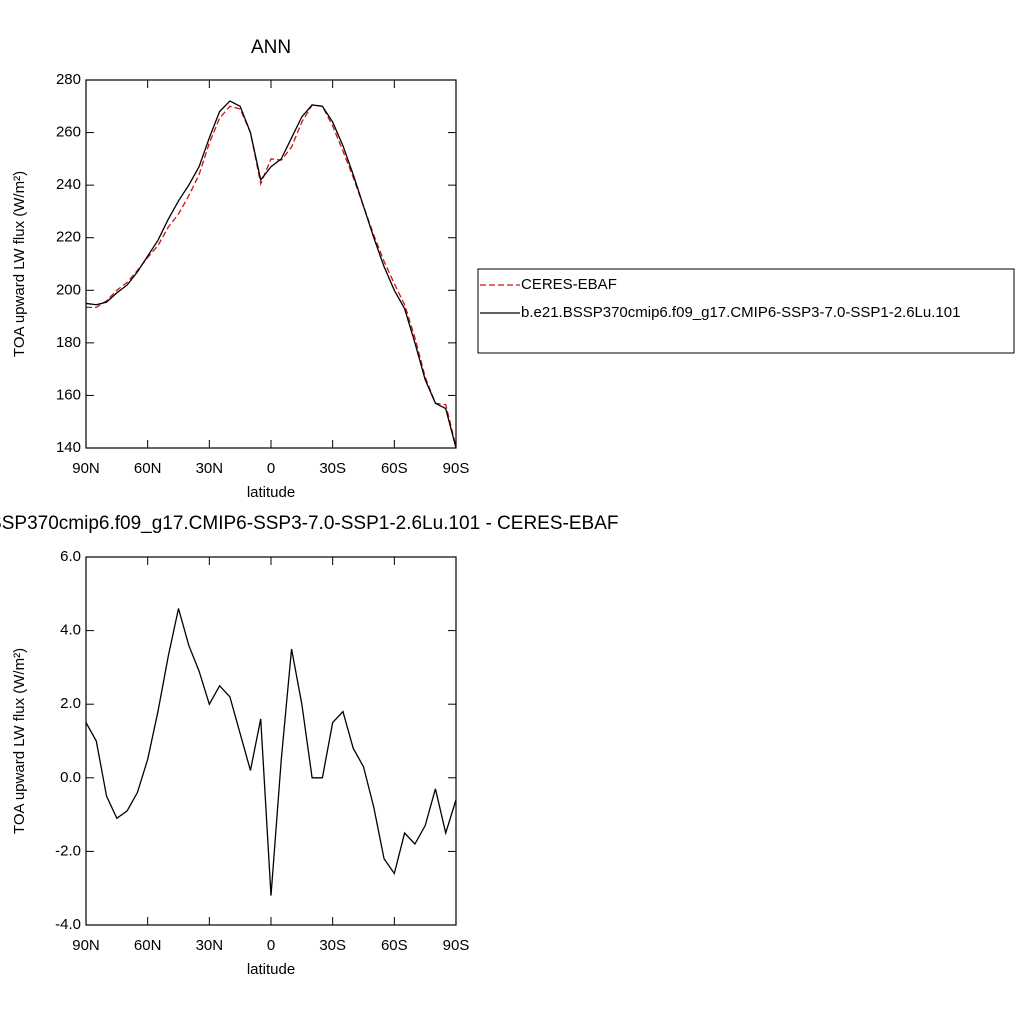 This screenshot has width=1024, height=1024. What do you see at coordinates (271, 47) in the screenshot?
I see `chart-title: ANN` at bounding box center [271, 47].